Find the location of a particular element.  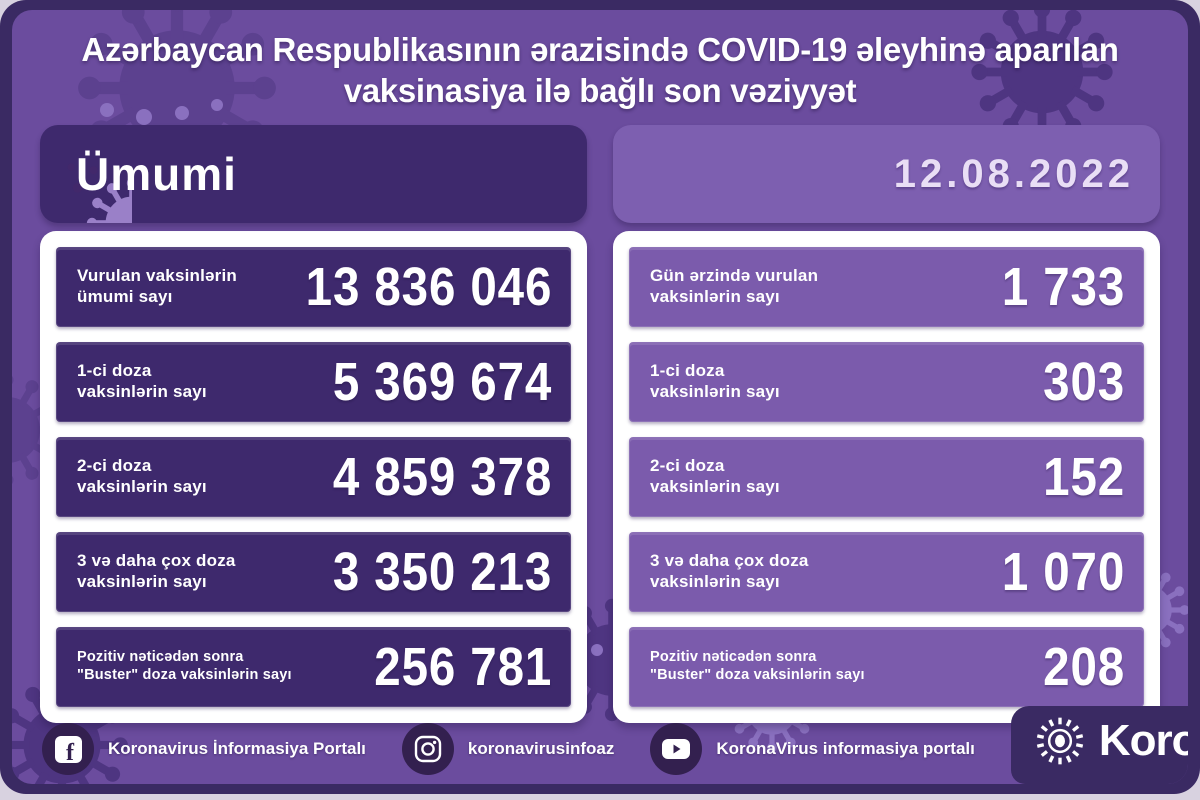

facebook-label: Koronavirus İnformasiya Portalı is located at coordinates (237, 748).